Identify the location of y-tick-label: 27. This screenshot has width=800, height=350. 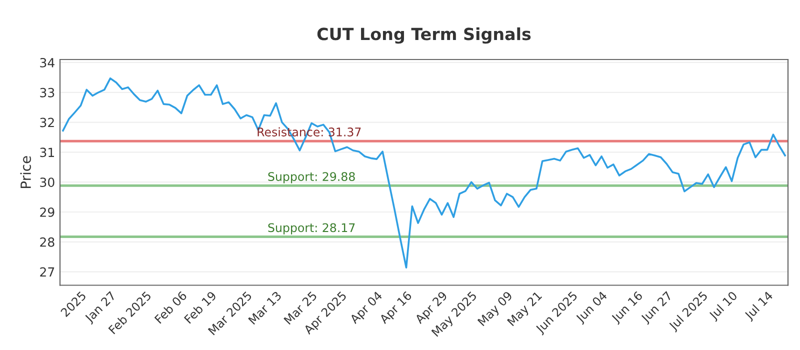
(47, 272).